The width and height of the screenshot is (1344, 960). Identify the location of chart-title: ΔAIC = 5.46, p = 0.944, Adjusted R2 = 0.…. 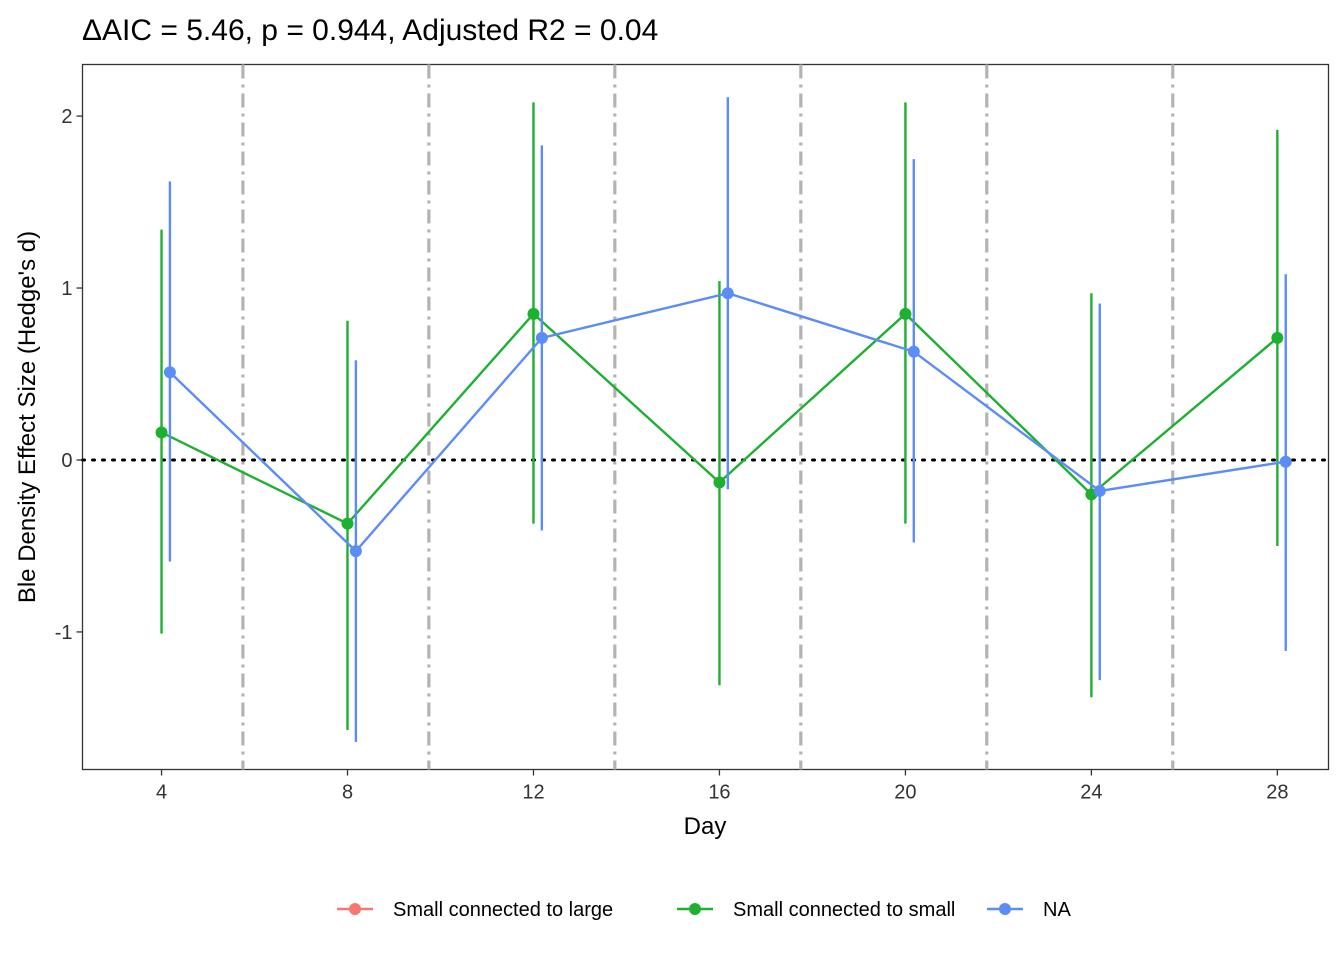
(370, 30).